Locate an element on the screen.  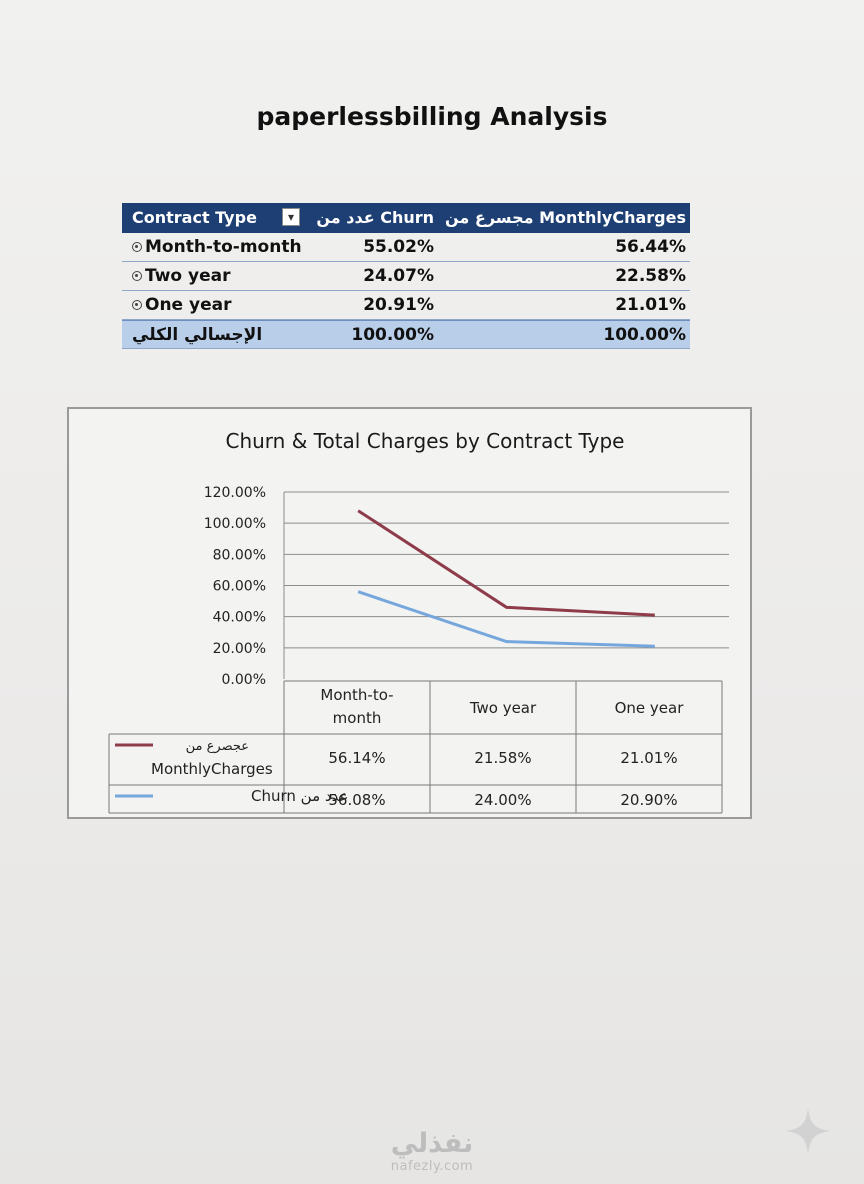
header-contract-type: Contract Type is located at coordinates (194, 217).